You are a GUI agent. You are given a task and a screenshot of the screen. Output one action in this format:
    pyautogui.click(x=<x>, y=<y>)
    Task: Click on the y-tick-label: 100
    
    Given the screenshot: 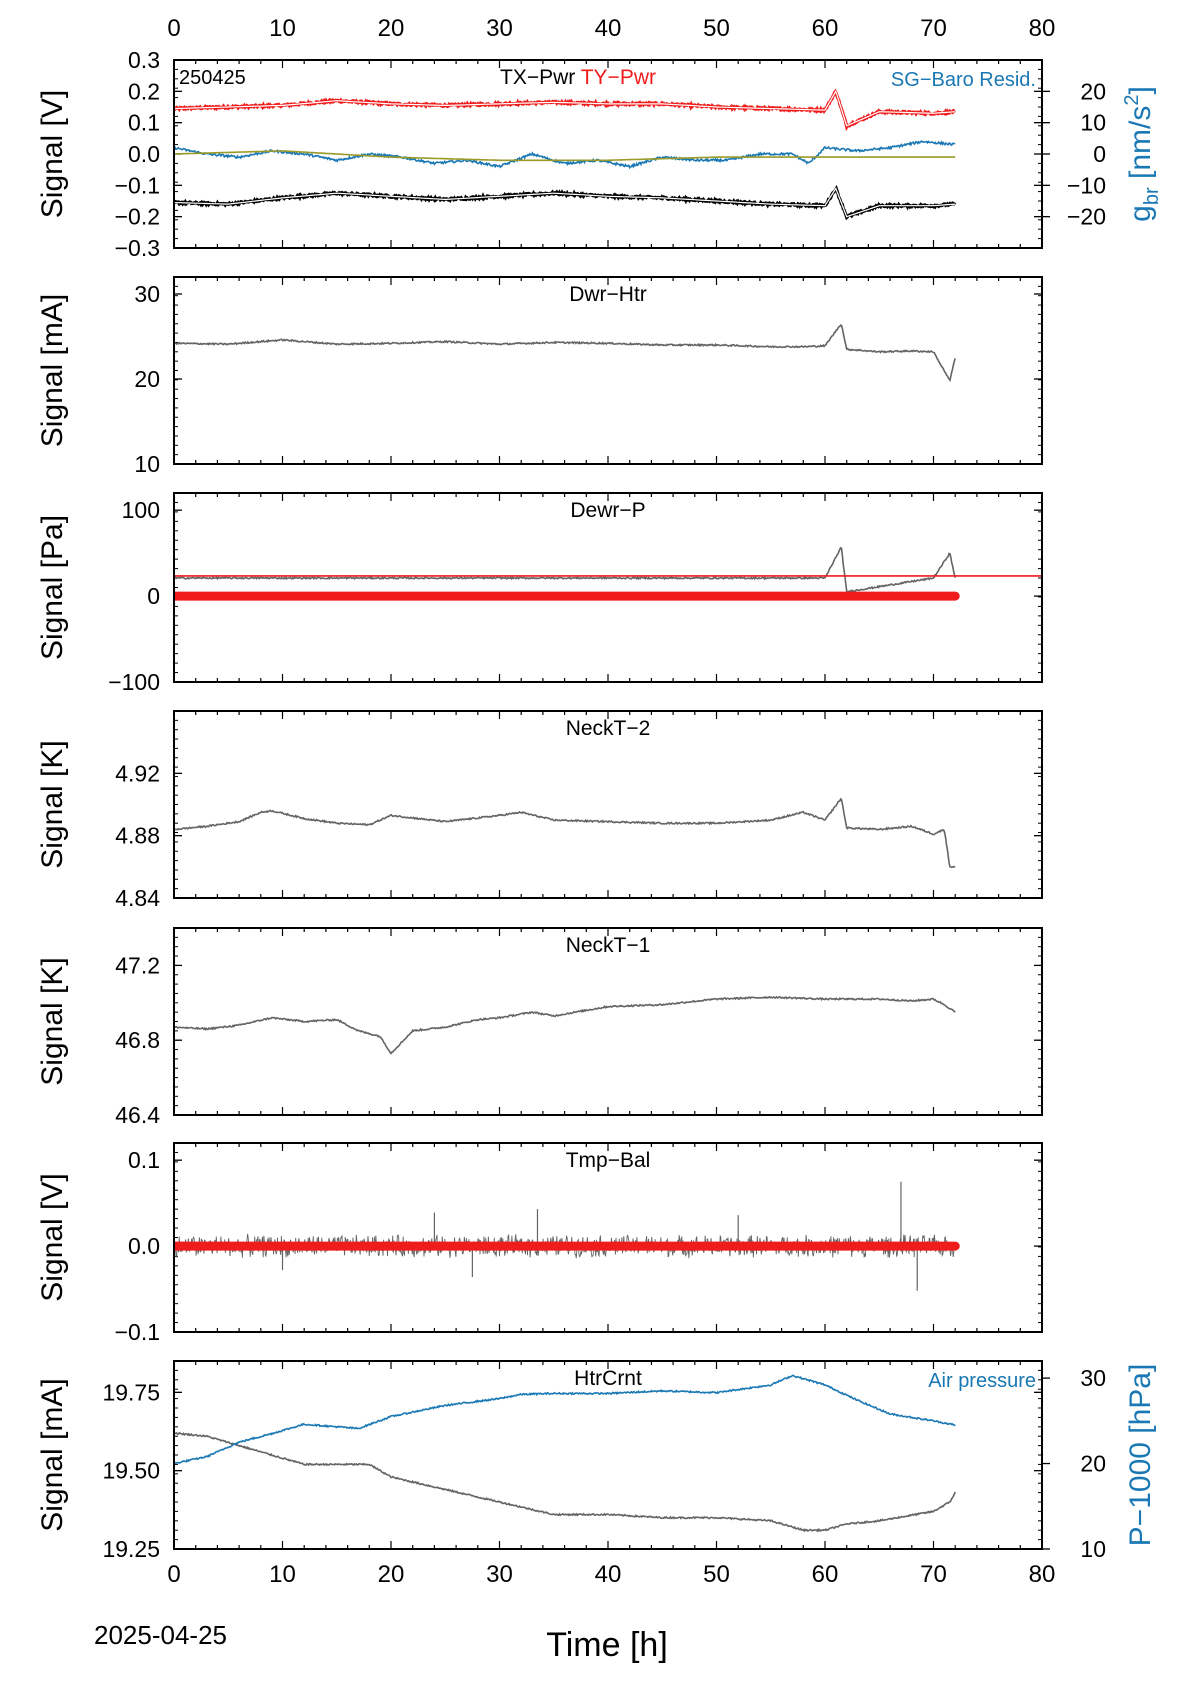 What is the action you would take?
    pyautogui.click(x=141, y=510)
    